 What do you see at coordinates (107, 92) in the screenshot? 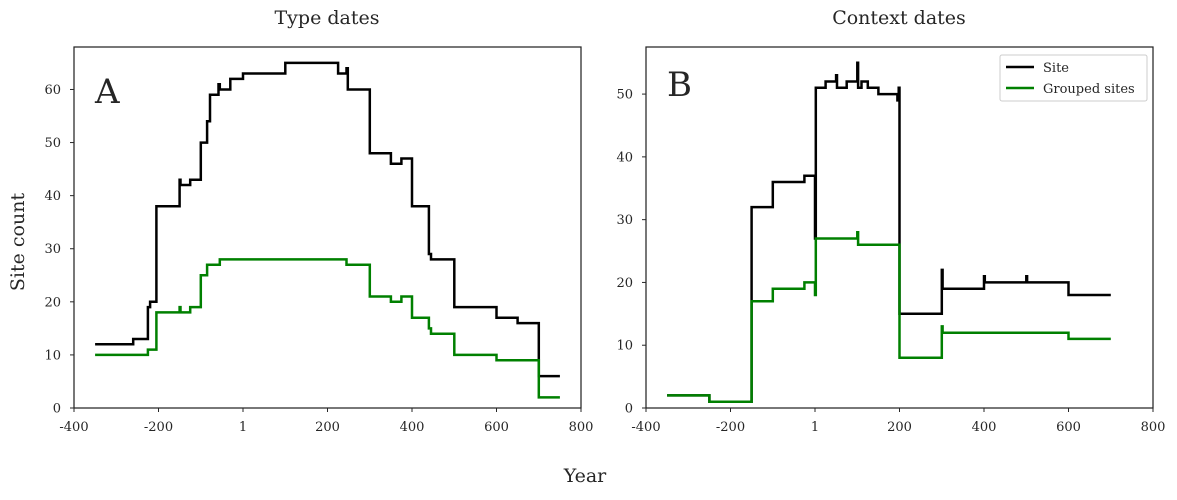
I see `panel-label: A` at bounding box center [107, 92].